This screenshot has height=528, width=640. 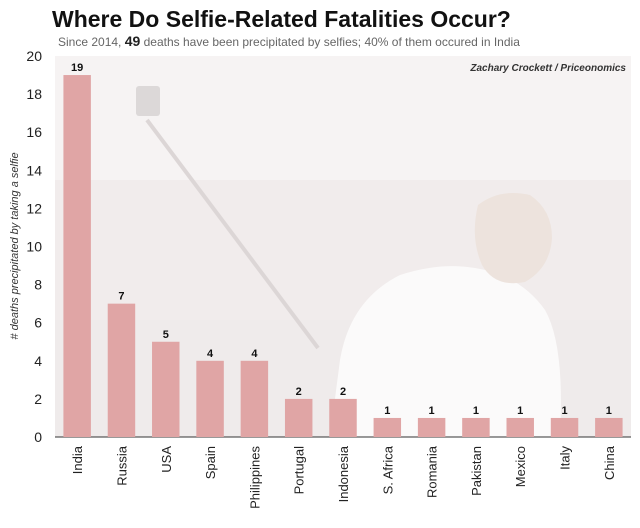 What do you see at coordinates (210, 462) in the screenshot?
I see `category-label: Spain` at bounding box center [210, 462].